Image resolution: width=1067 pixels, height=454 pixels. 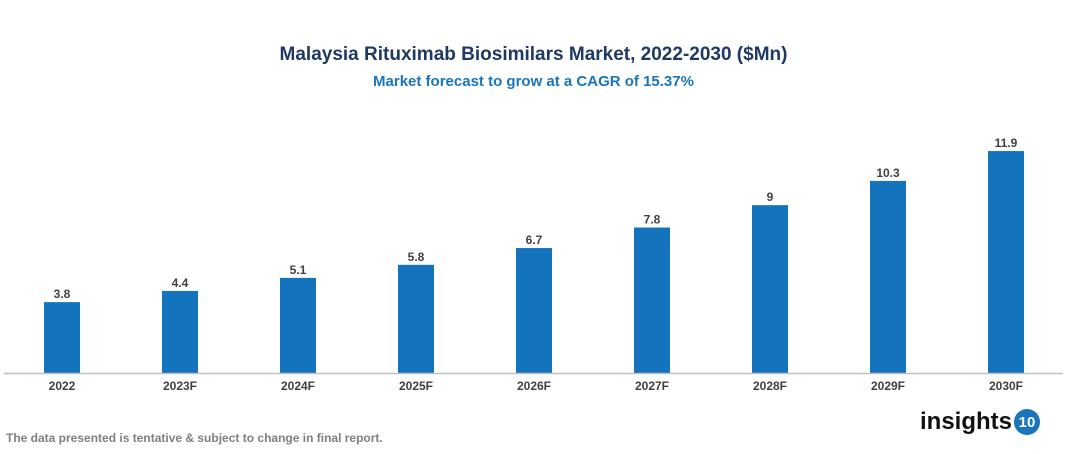 I want to click on data-label: 7.8, so click(x=652, y=220).